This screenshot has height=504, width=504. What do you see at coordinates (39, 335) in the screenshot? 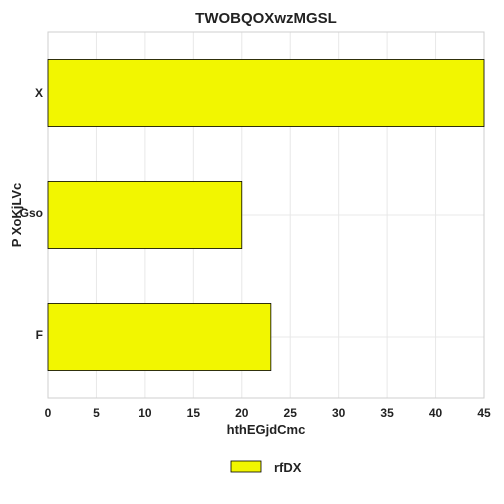
I see `y-tick-label: F` at bounding box center [39, 335].